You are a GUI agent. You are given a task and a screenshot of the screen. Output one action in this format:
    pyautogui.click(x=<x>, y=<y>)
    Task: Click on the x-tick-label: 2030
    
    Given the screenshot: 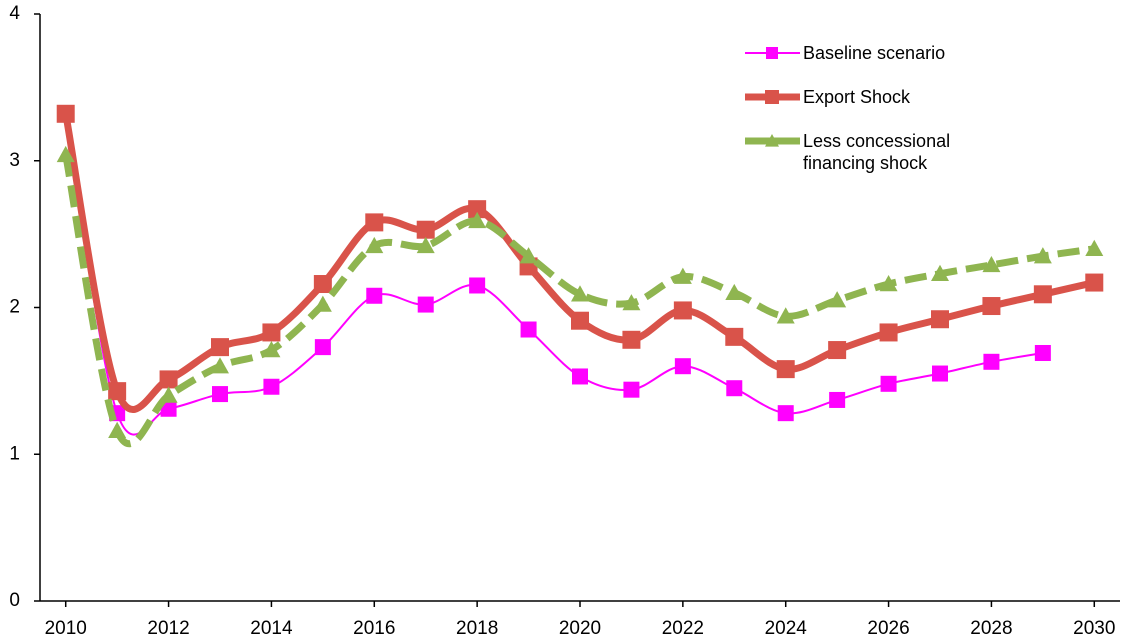 What is the action you would take?
    pyautogui.click(x=1094, y=628)
    